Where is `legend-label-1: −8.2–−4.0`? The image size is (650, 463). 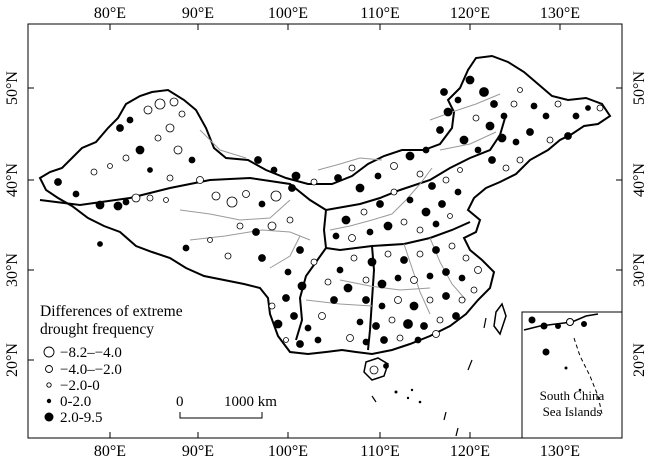
legend-label-1: −8.2–−4.0 is located at coordinates (91, 353).